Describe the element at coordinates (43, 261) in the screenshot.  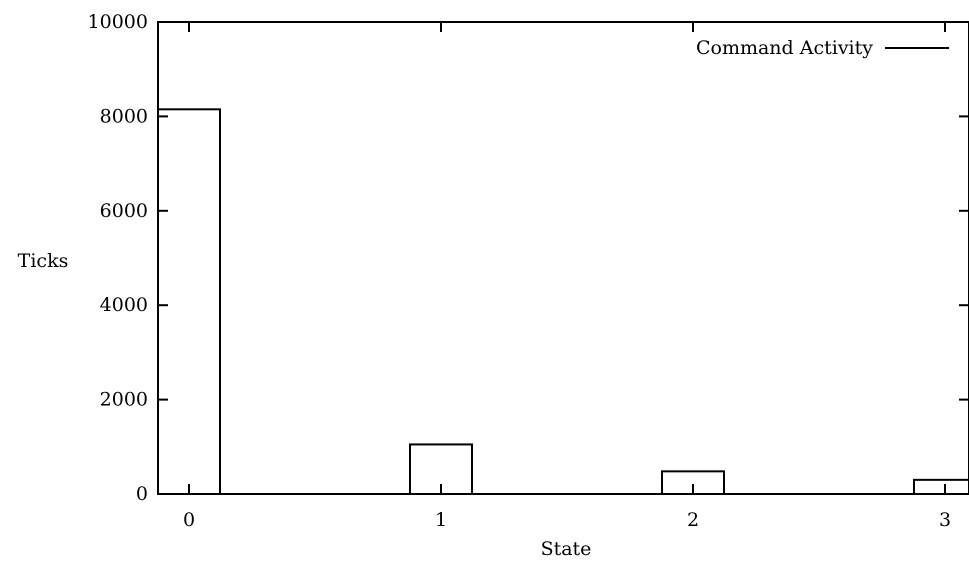
I see `y-axis-label: Ticks` at that location.